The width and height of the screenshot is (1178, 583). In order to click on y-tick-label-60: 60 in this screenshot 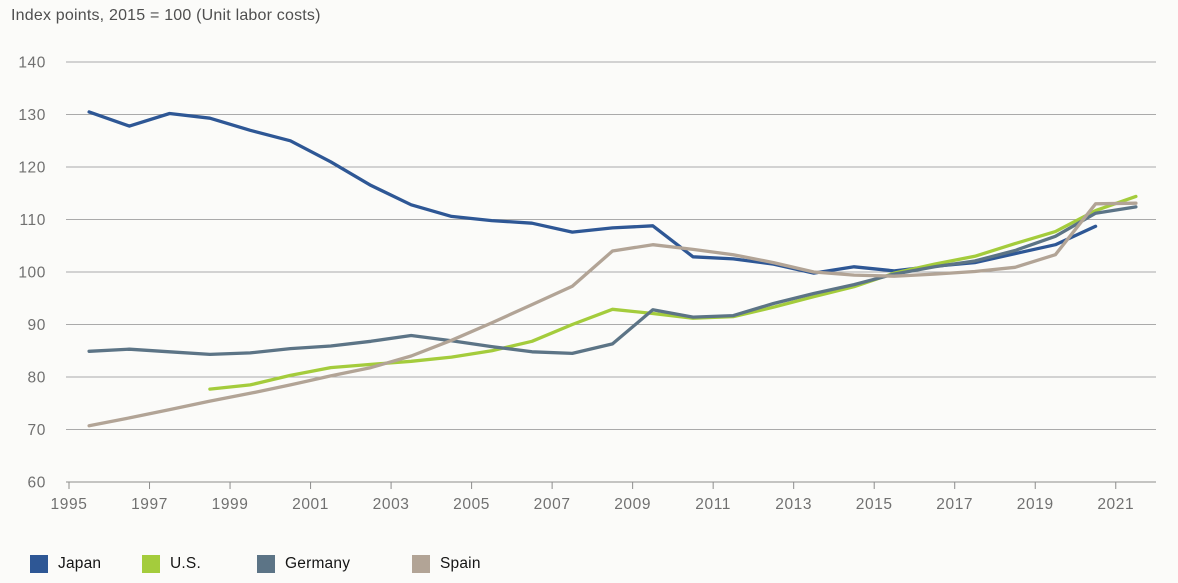, I will do `click(37, 483)`.